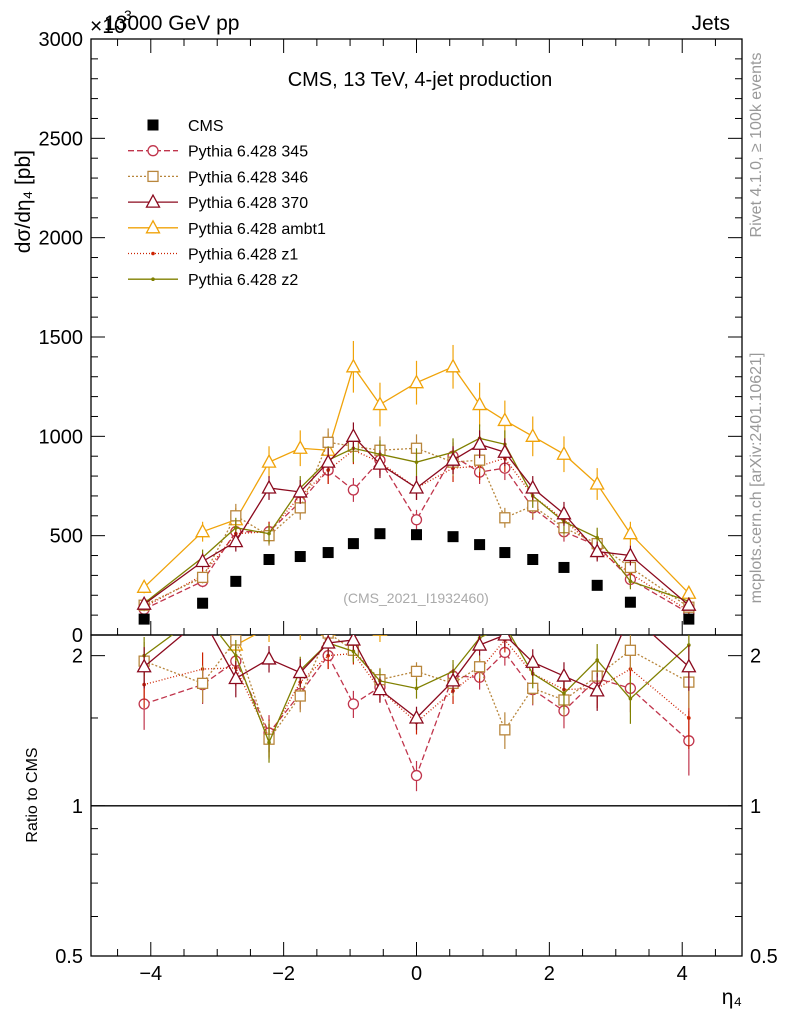 The image size is (786, 1024). I want to click on legend-label: Pythia 6.428 370, so click(248, 203).